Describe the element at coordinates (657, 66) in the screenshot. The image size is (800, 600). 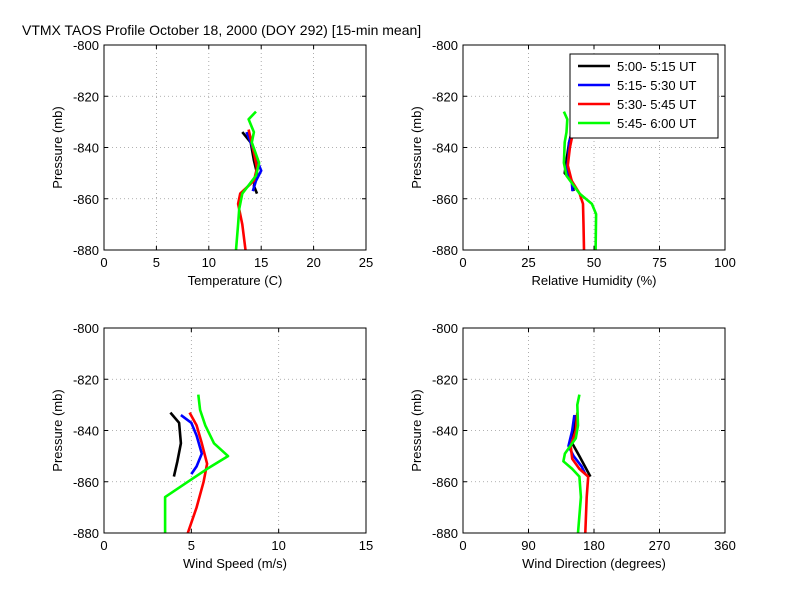
I see `legend-label-1: 5:00- 5:15 UT` at that location.